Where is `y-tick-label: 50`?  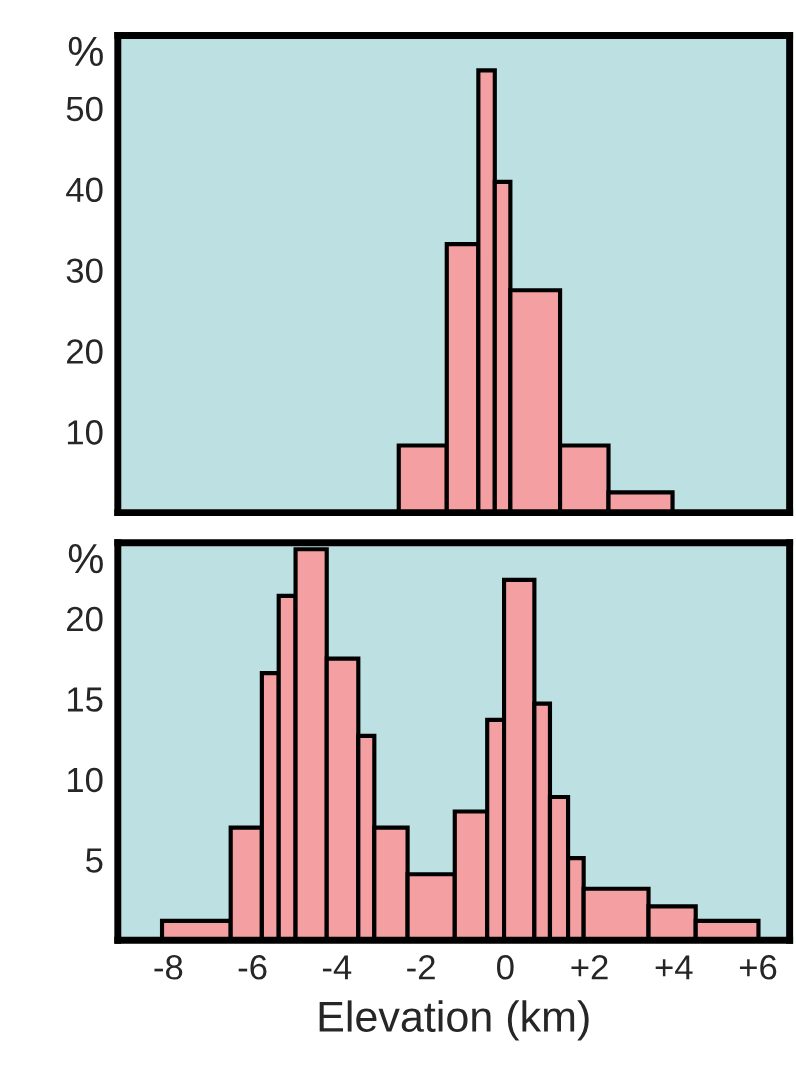
y-tick-label: 50 is located at coordinates (84, 109).